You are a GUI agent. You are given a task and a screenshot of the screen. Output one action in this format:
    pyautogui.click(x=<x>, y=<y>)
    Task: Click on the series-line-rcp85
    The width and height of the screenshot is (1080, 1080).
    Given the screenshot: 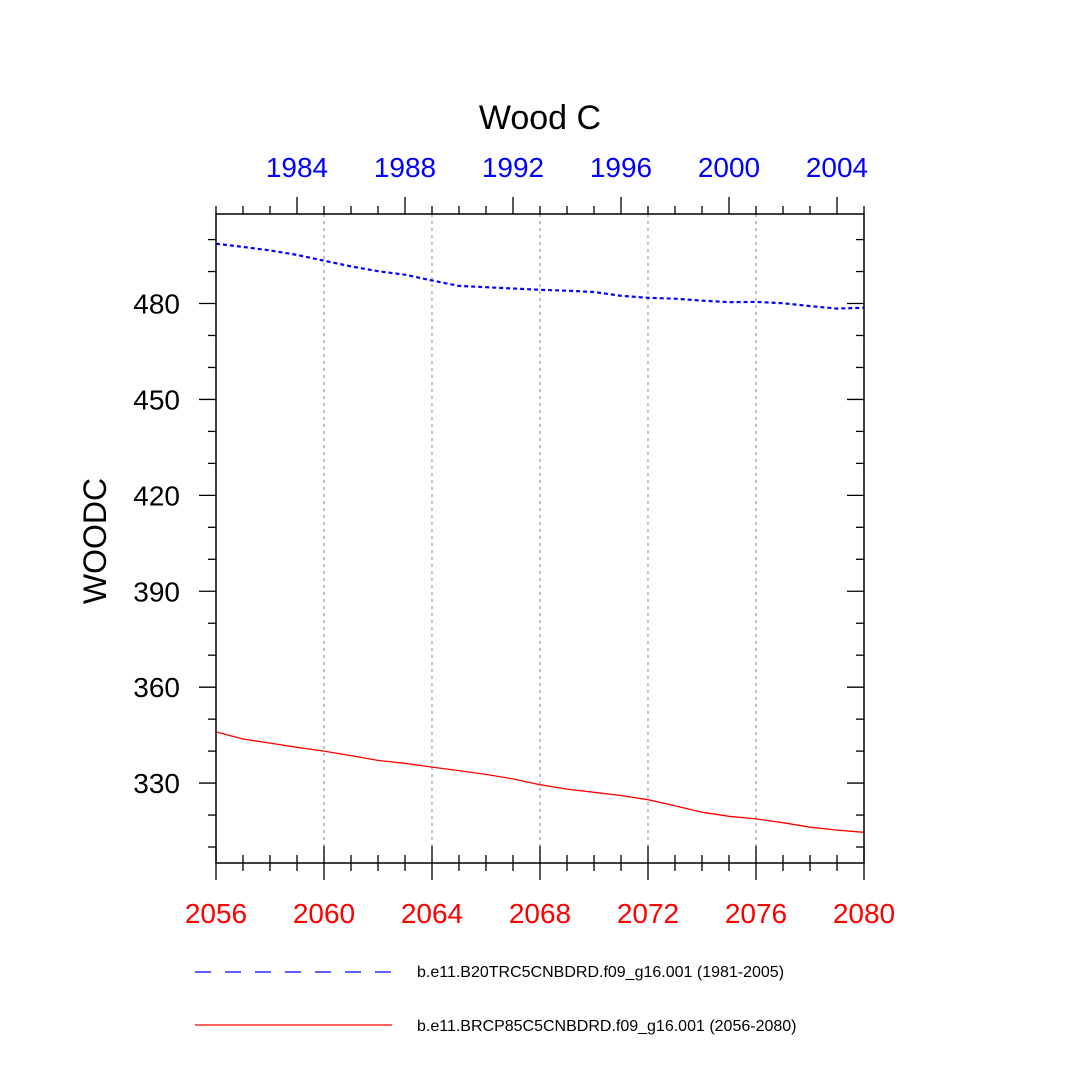 What is the action you would take?
    pyautogui.click(x=540, y=782)
    